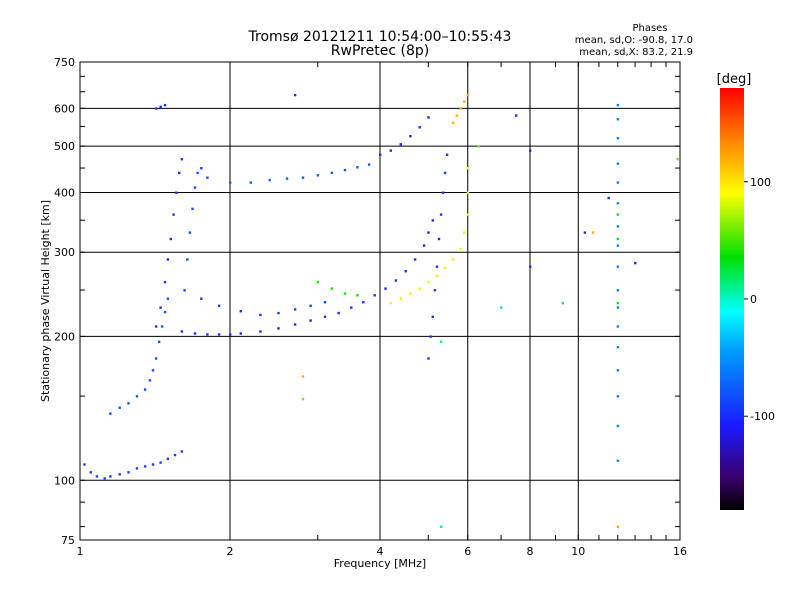  Describe the element at coordinates (64, 146) in the screenshot. I see `y-tick-label: 500` at that location.